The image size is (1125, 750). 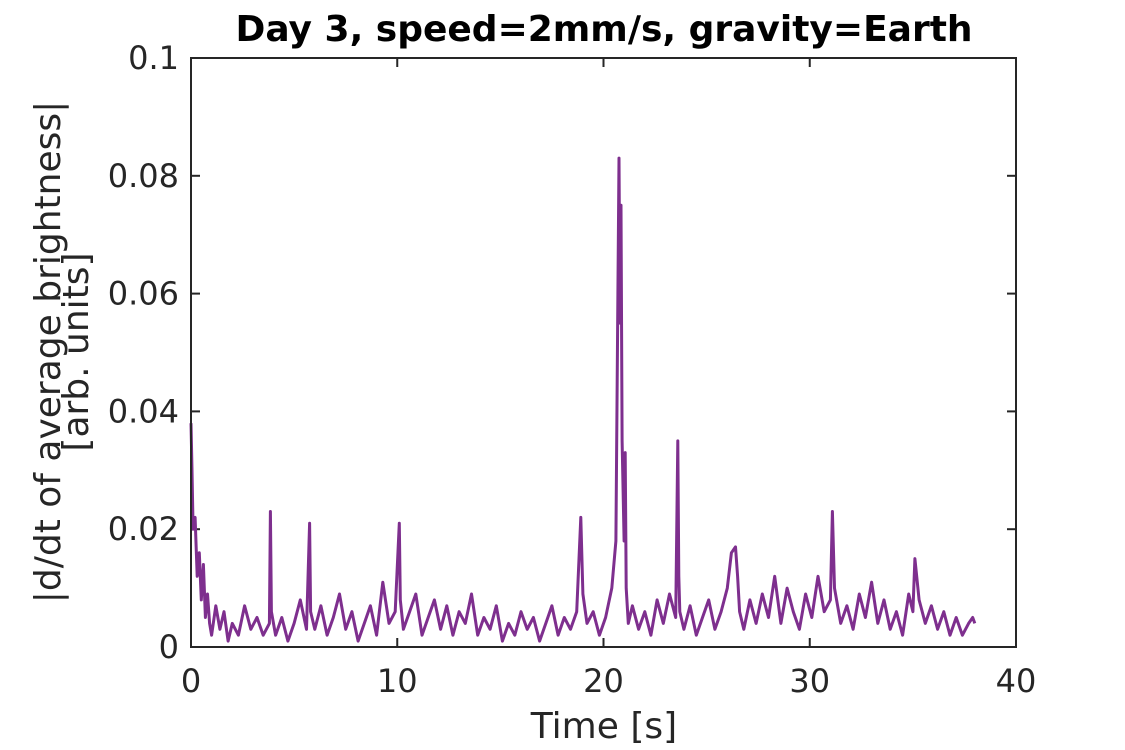 What do you see at coordinates (76, 351) in the screenshot?
I see `y-axis-label-line-2: [arb. units]` at bounding box center [76, 351].